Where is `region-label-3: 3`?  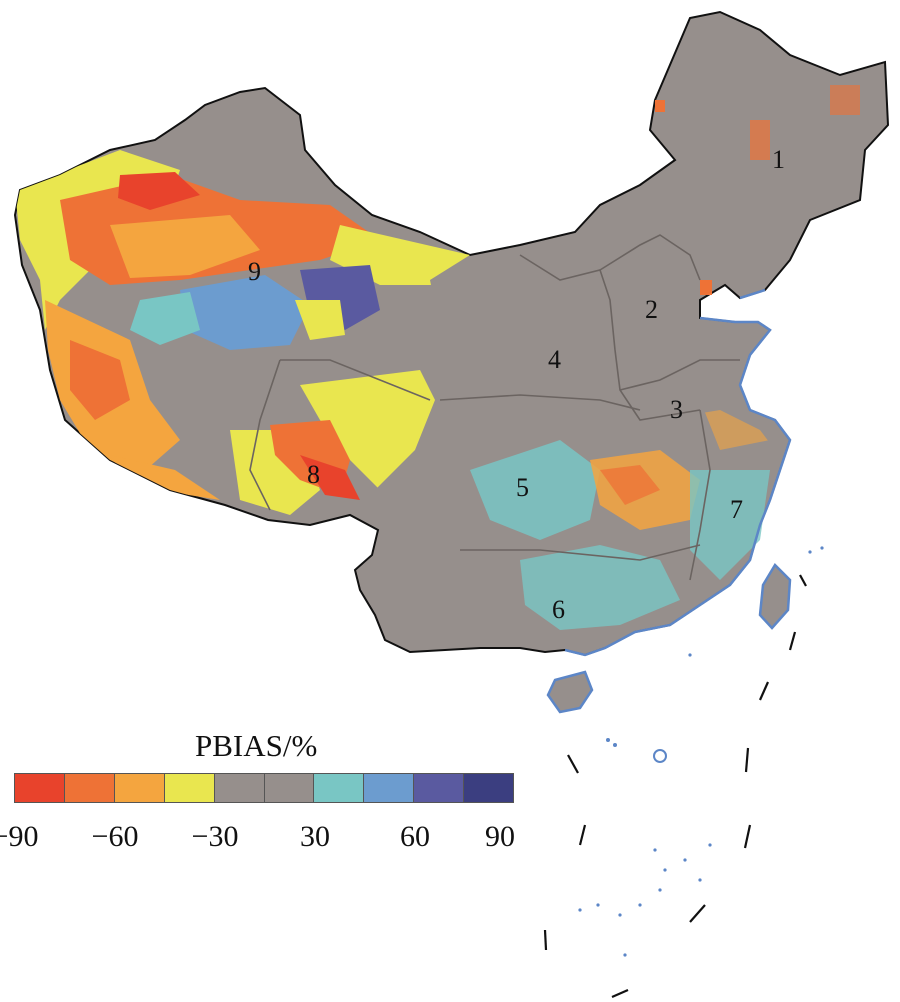
region-label-3: 3 is located at coordinates (676, 409).